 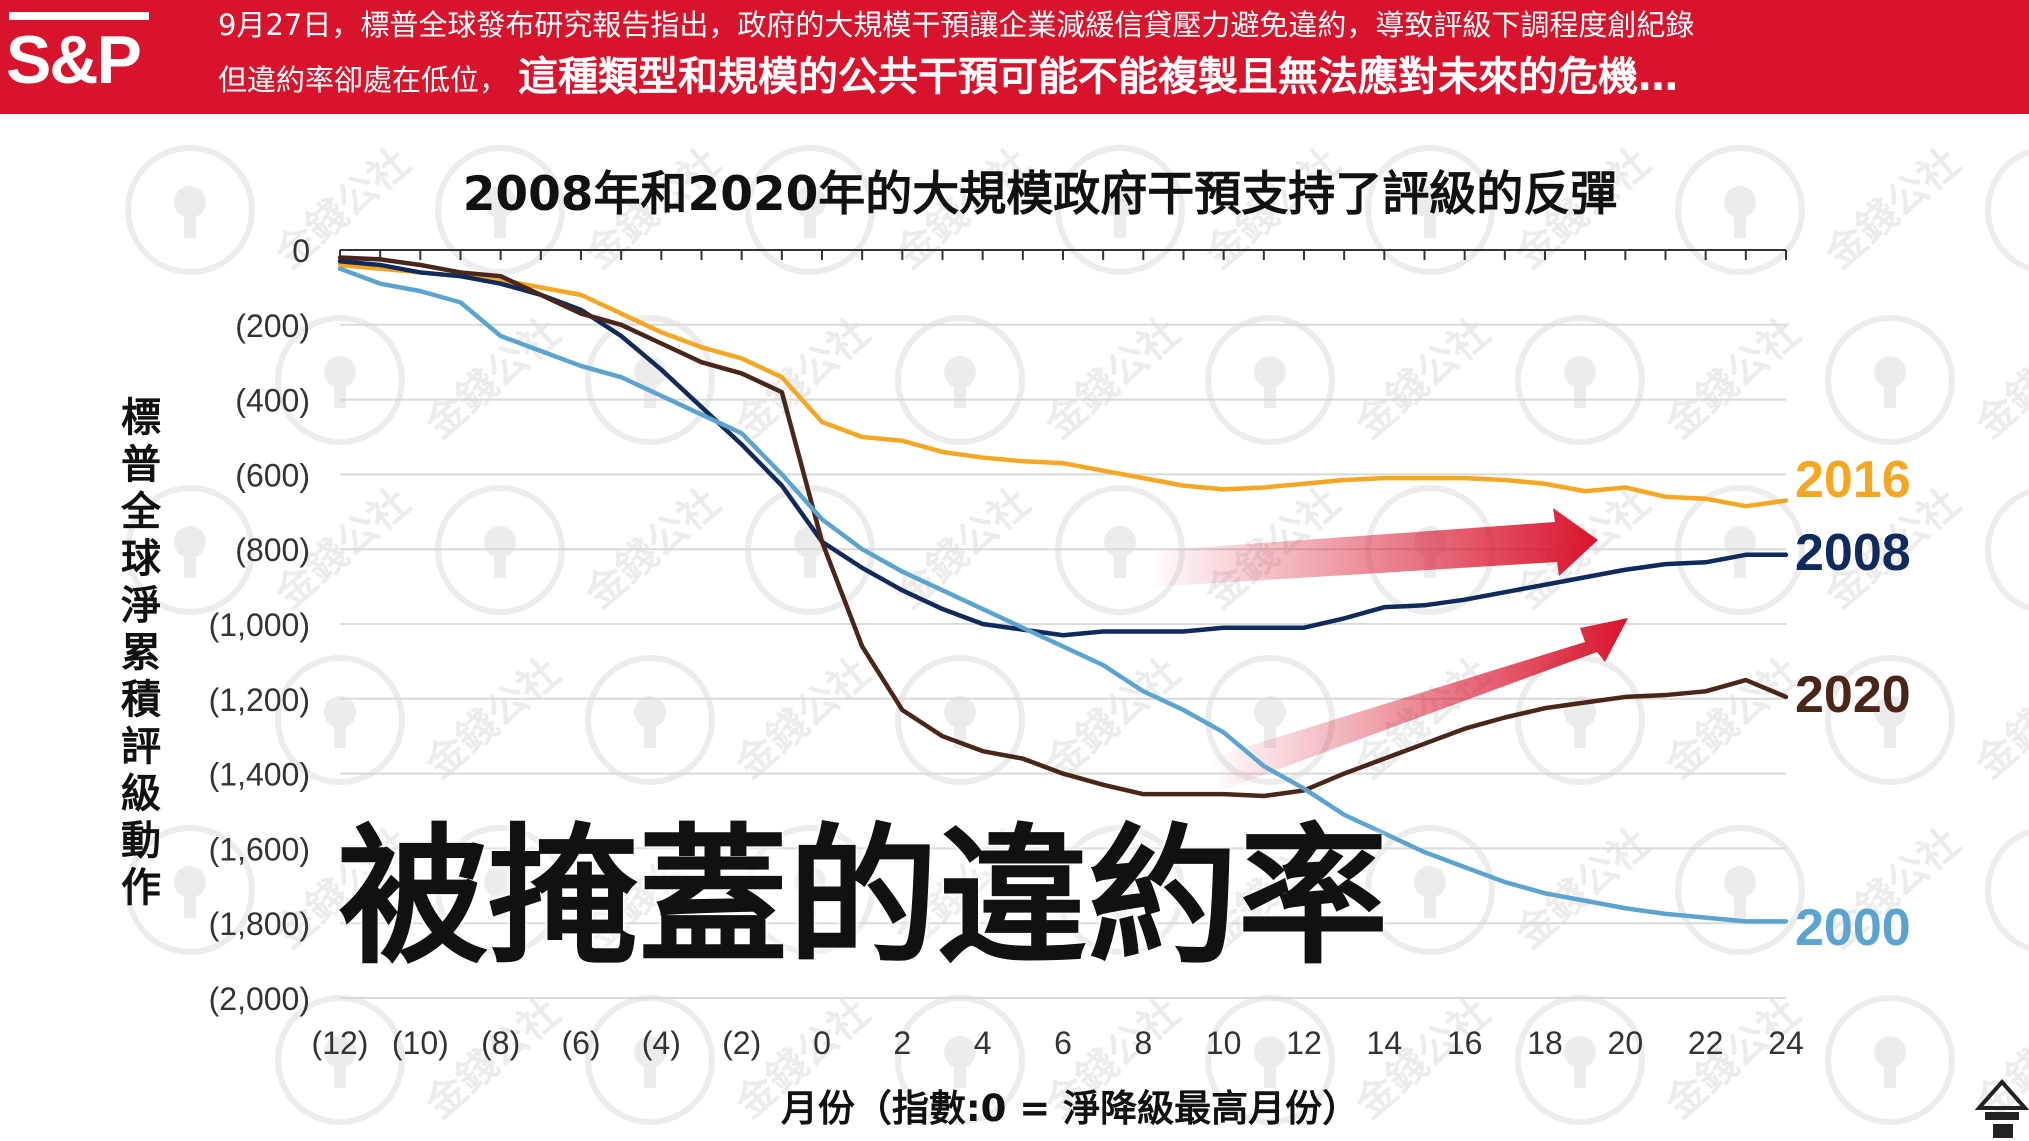 I want to click on logo-bar, so click(x=79, y=16).